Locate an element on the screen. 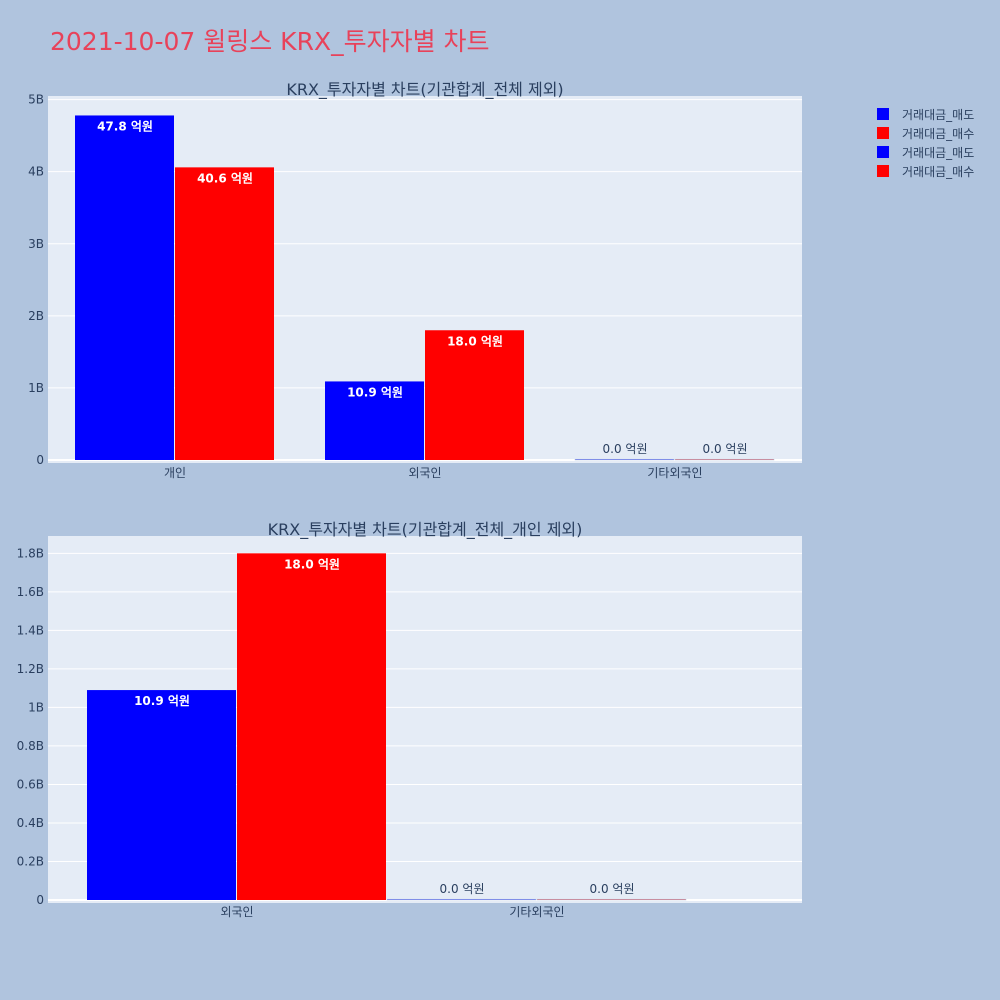 This screenshot has width=1000, height=1000. y-tick-label: 0.4B is located at coordinates (30, 823).